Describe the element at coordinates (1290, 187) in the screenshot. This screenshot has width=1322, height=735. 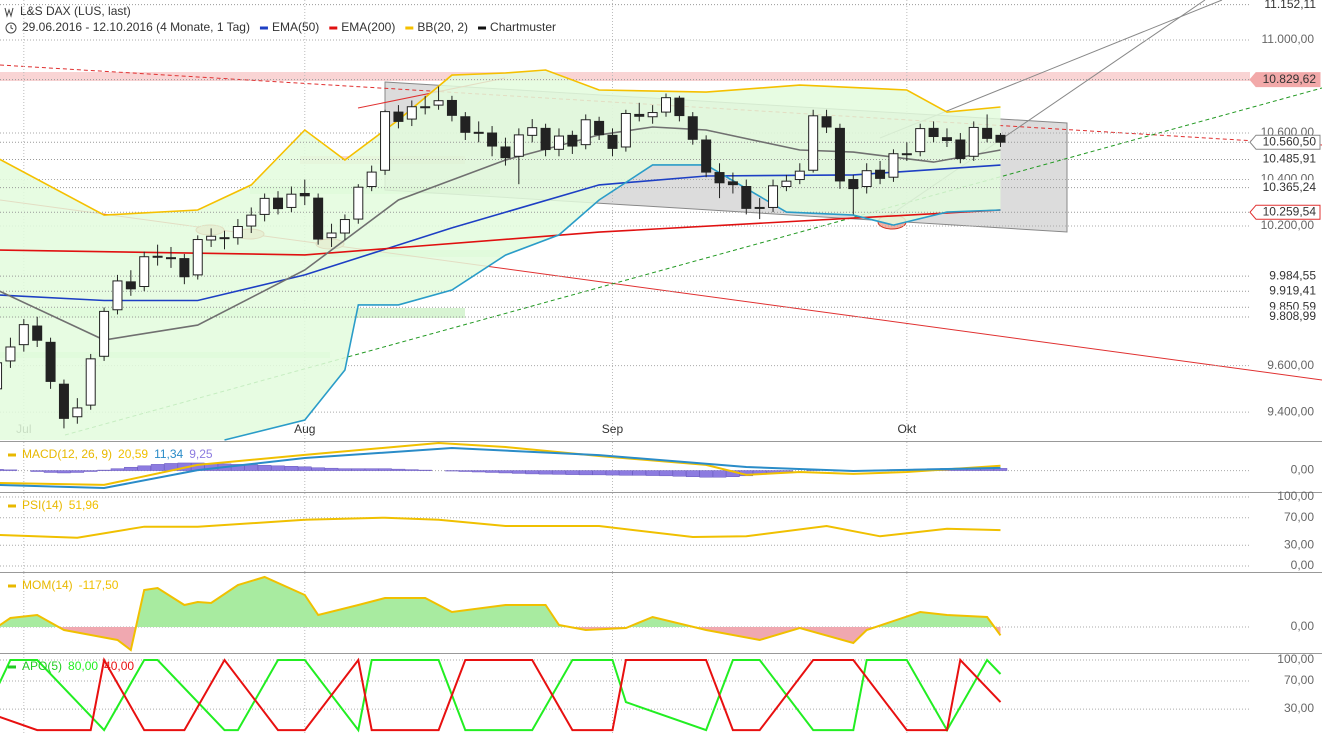
I see `price-label: 10.365,24` at that location.